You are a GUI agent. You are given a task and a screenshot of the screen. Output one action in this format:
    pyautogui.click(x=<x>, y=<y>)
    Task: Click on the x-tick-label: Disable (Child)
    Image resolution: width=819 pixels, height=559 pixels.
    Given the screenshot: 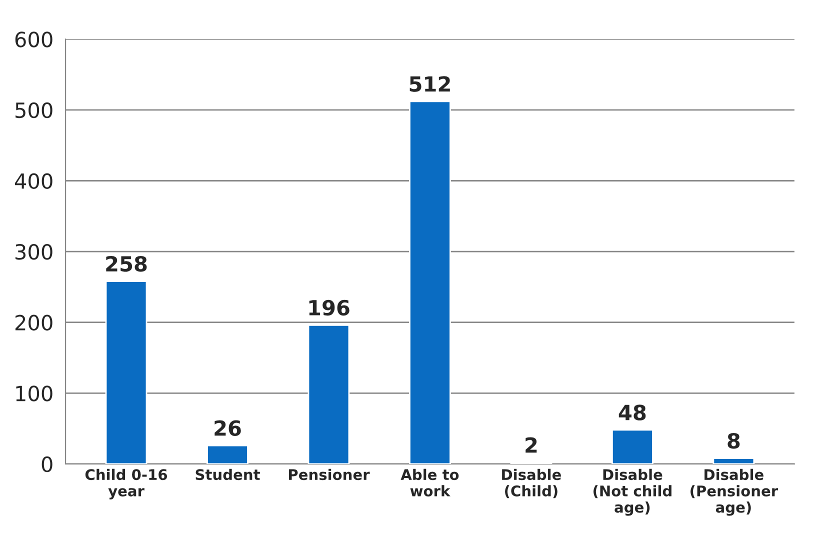 What is the action you would take?
    pyautogui.click(x=531, y=483)
    